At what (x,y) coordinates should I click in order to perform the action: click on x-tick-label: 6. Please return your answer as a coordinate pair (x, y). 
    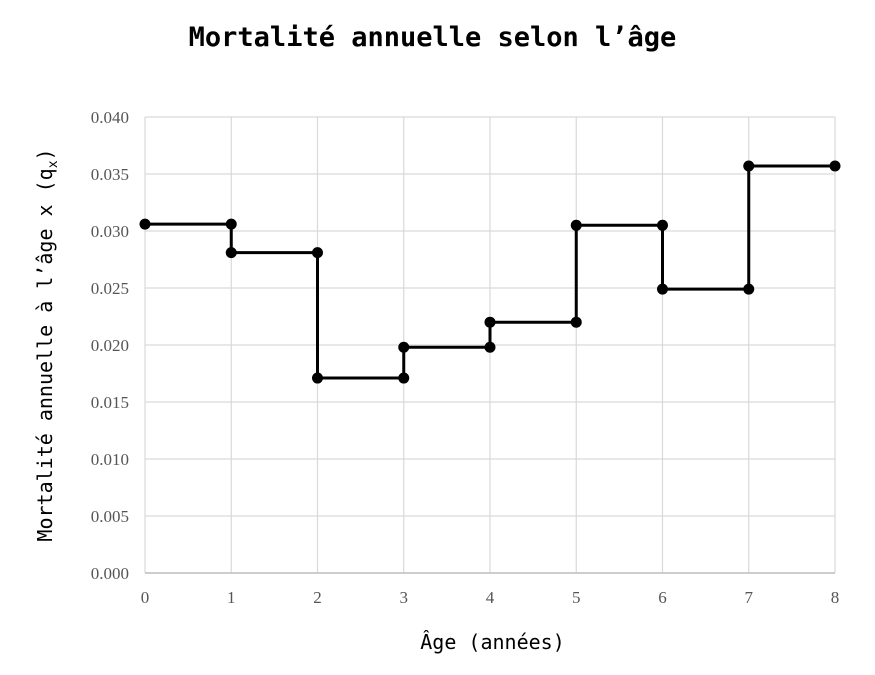
    Looking at the image, I should click on (662, 597).